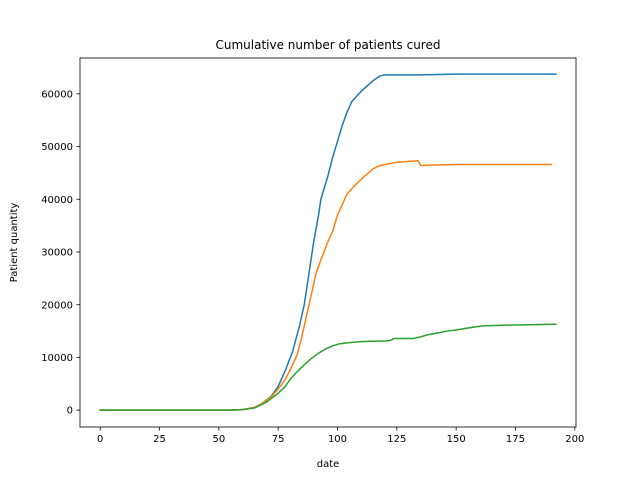  Describe the element at coordinates (328, 45) in the screenshot. I see `chart-title: Cumulative number of patients cured` at that location.